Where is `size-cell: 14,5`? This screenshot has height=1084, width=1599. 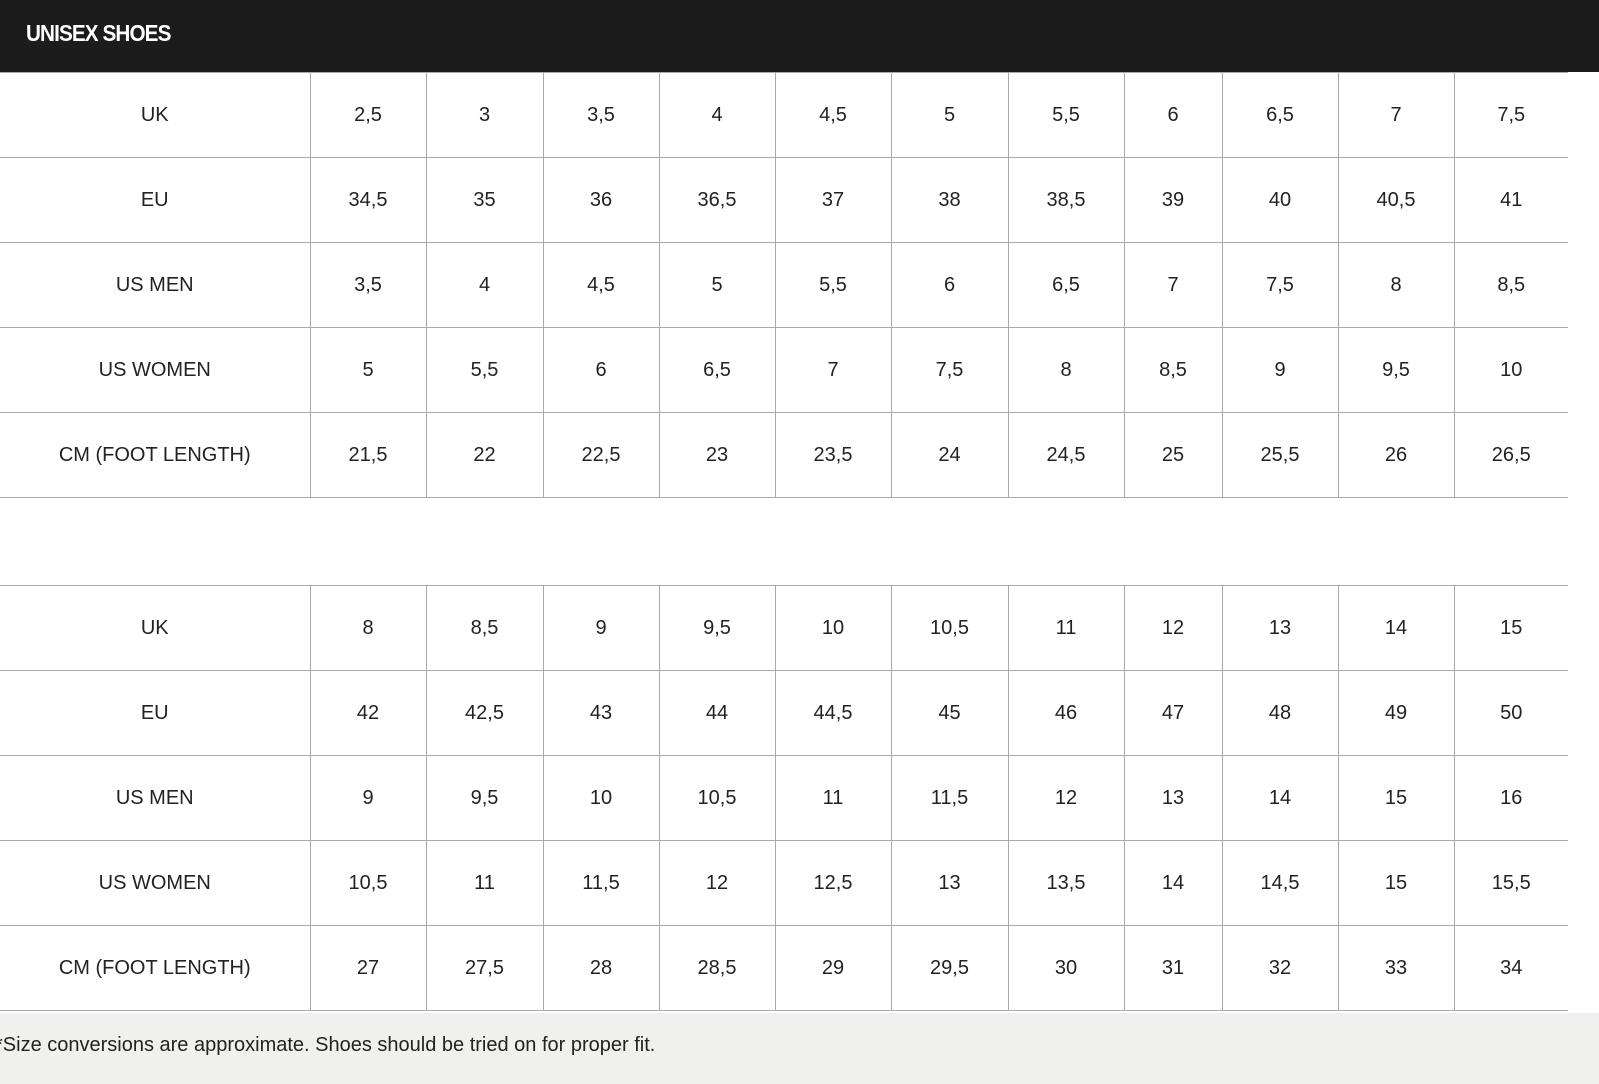
size-cell: 14,5 is located at coordinates (1280, 883).